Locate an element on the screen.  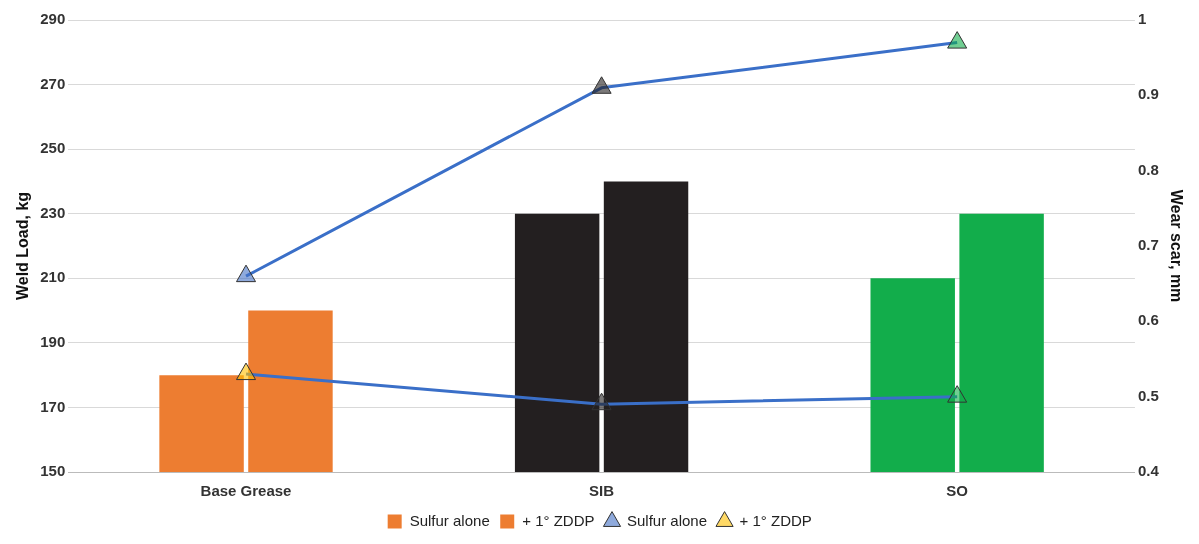
y-axis-title: Weld Load, kg is located at coordinates (23, 246).